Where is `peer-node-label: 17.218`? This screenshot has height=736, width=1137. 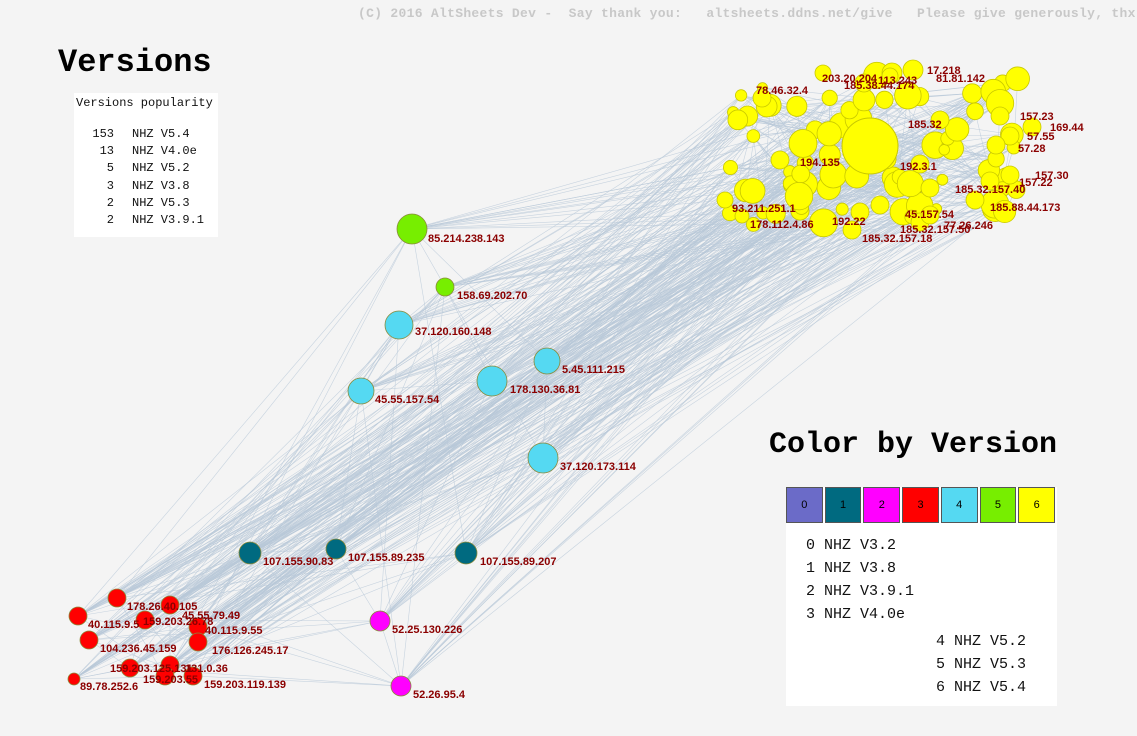 peer-node-label: 17.218 is located at coordinates (944, 71).